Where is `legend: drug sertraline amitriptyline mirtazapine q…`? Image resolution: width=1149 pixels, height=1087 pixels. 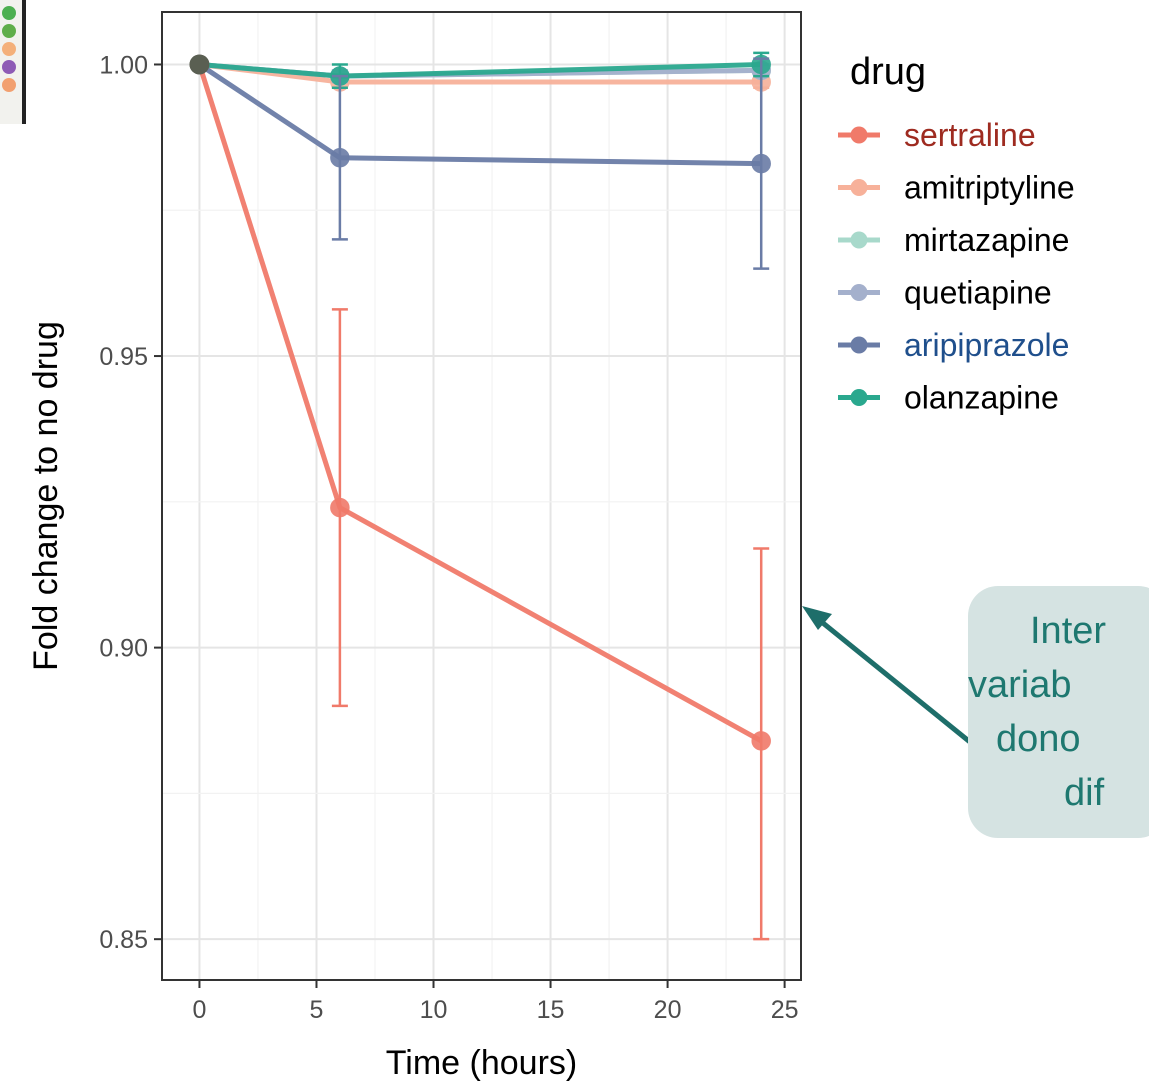
legend: drug sertraline amitriptyline mirtazapine q… is located at coordinates (956, 233).